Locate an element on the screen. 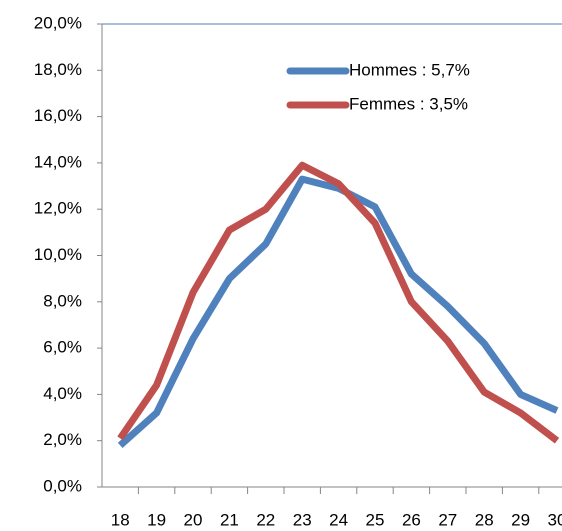 This screenshot has width=562, height=531. x-tick-label: 25 is located at coordinates (375, 519).